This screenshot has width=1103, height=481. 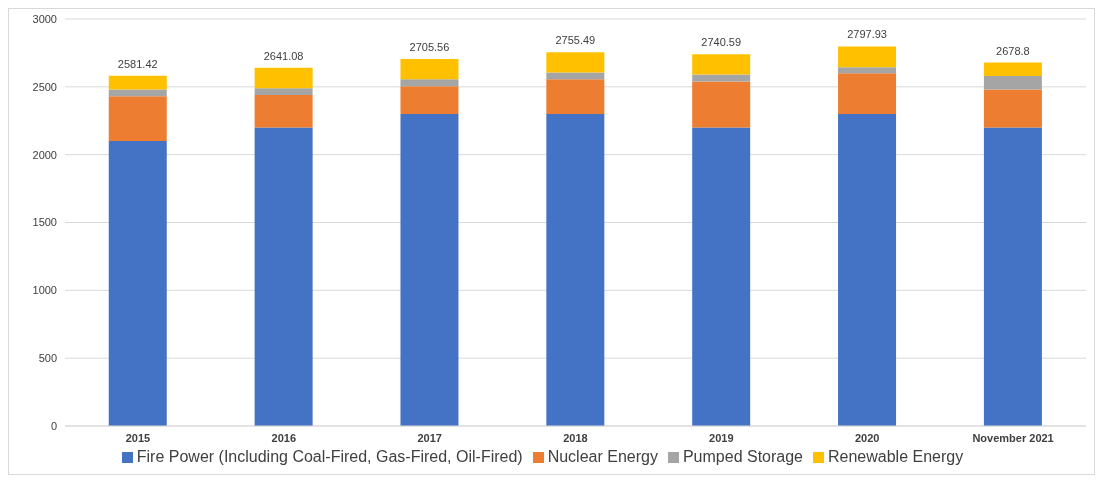 What do you see at coordinates (1013, 437) in the screenshot?
I see `x-tick-label: November 2021` at bounding box center [1013, 437].